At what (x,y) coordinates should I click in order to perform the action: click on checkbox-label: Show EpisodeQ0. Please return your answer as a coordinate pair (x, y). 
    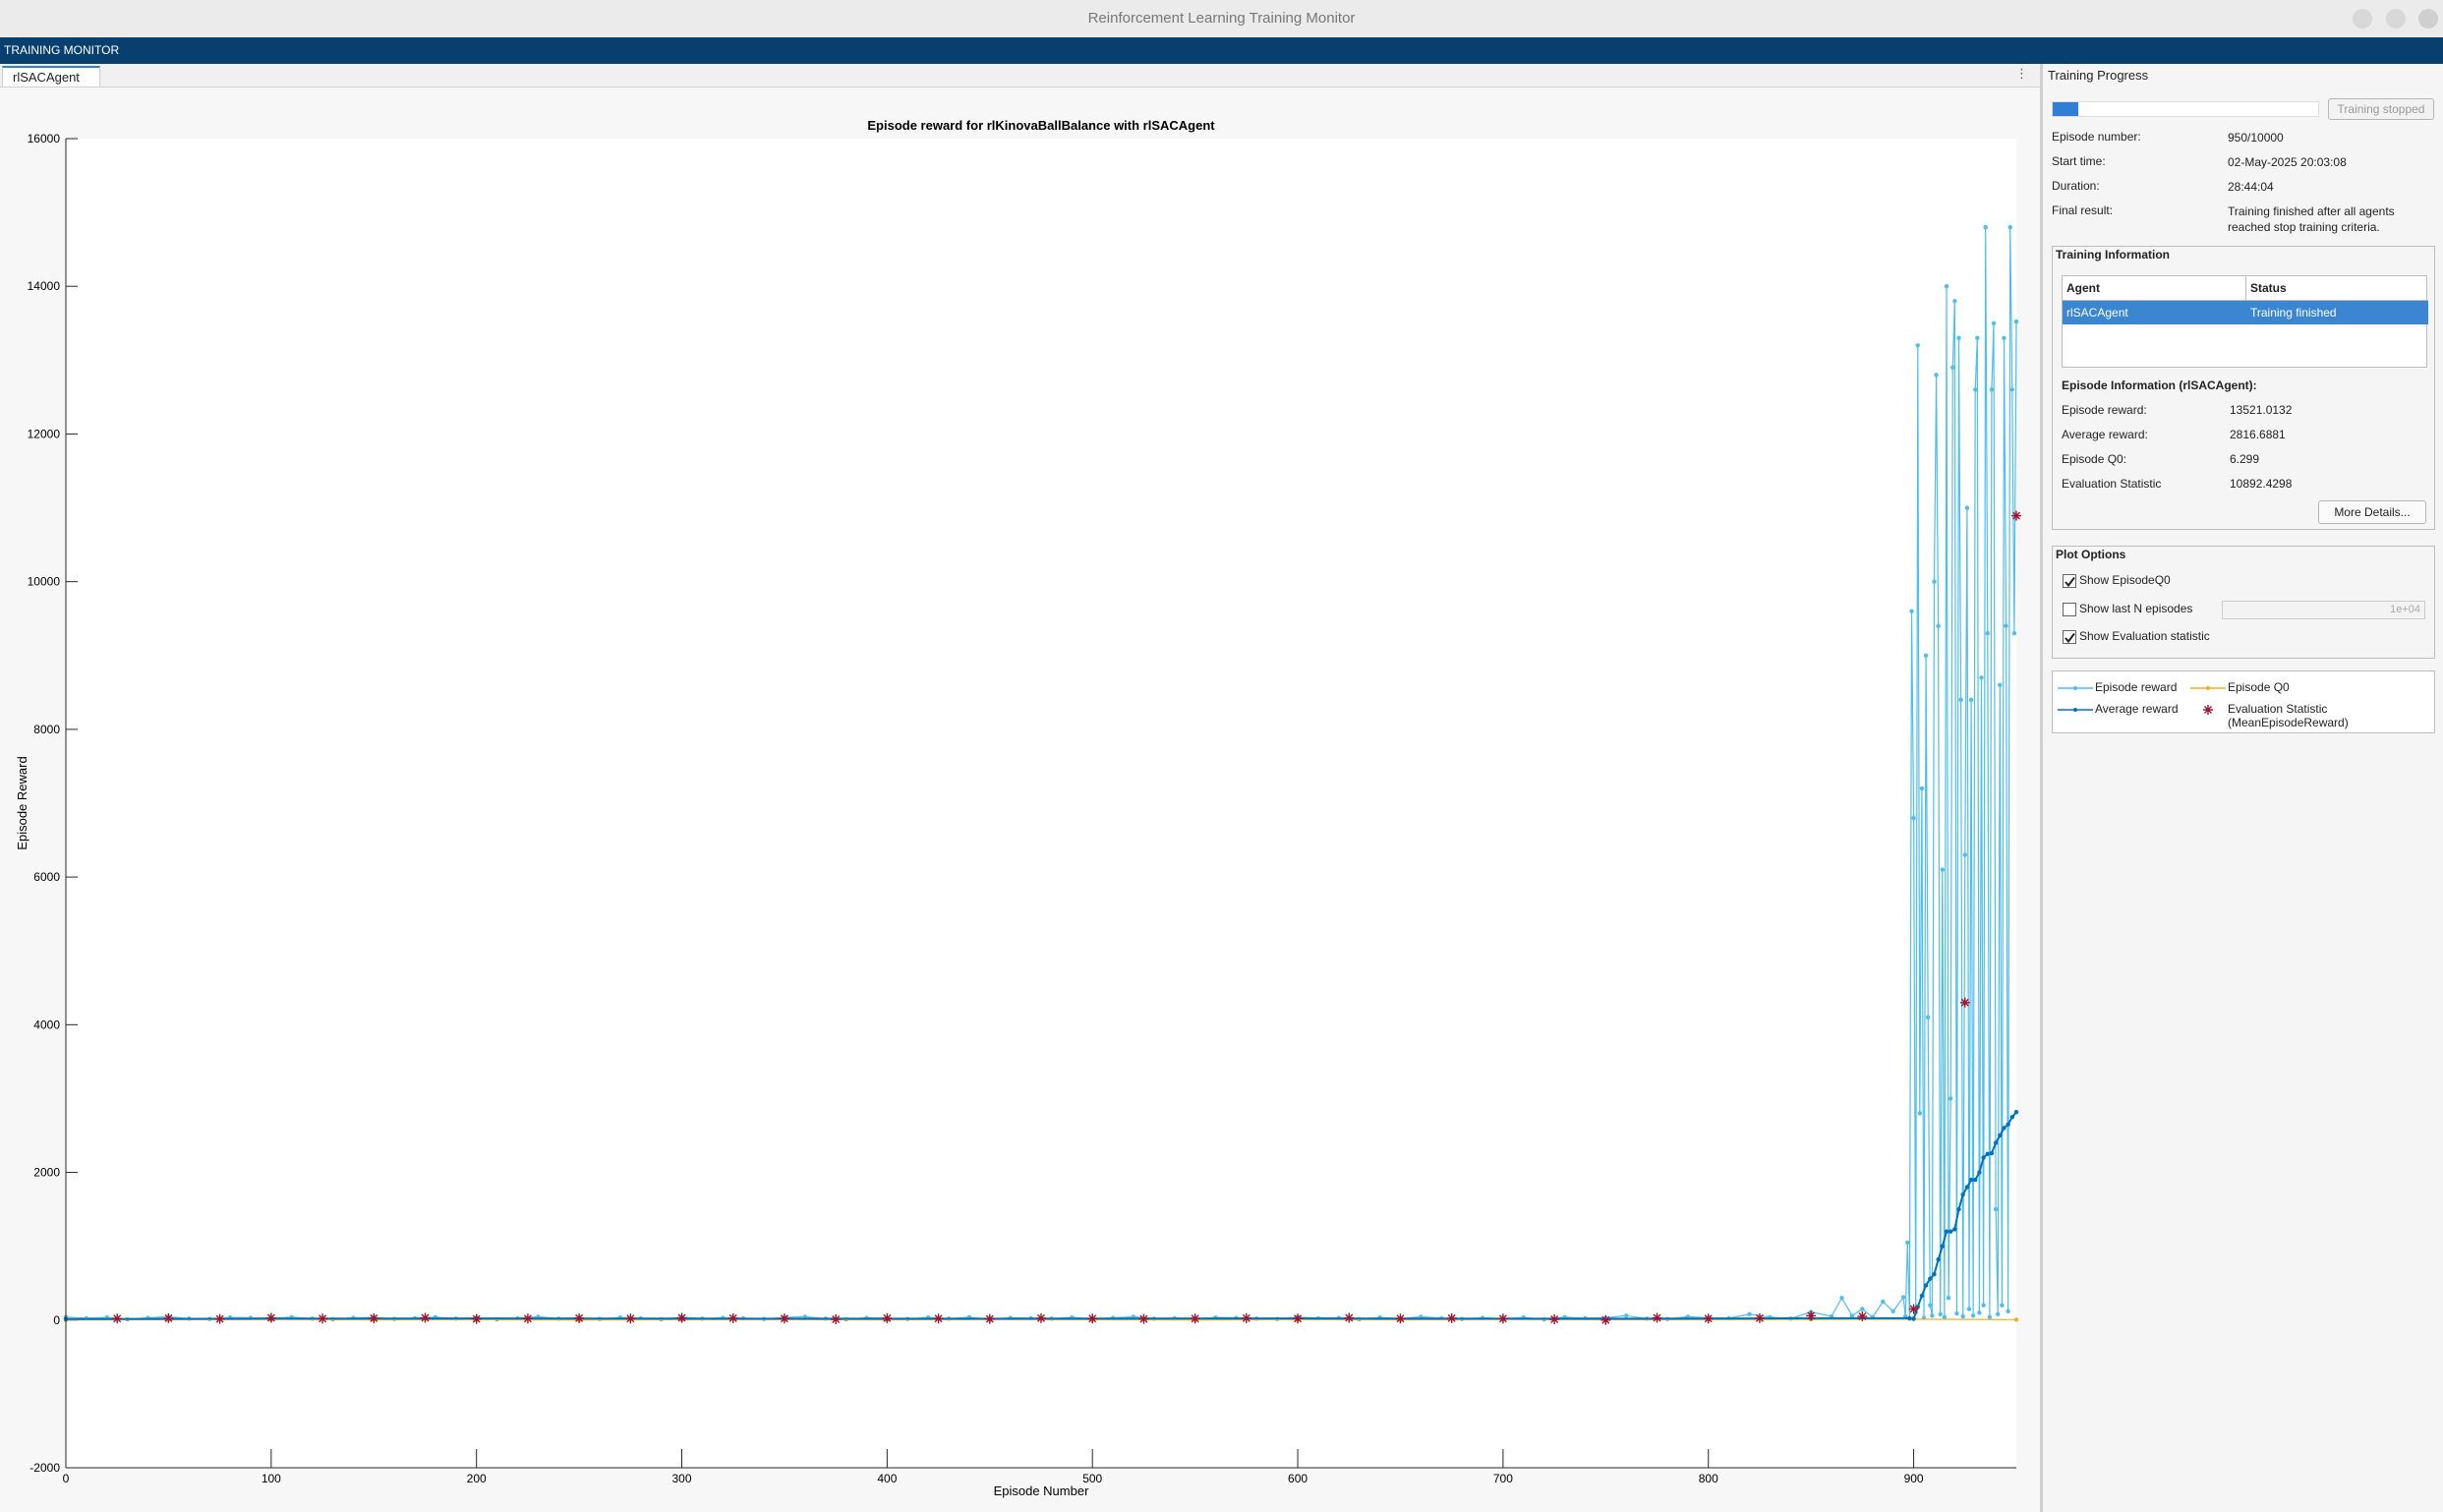
    Looking at the image, I should click on (2125, 580).